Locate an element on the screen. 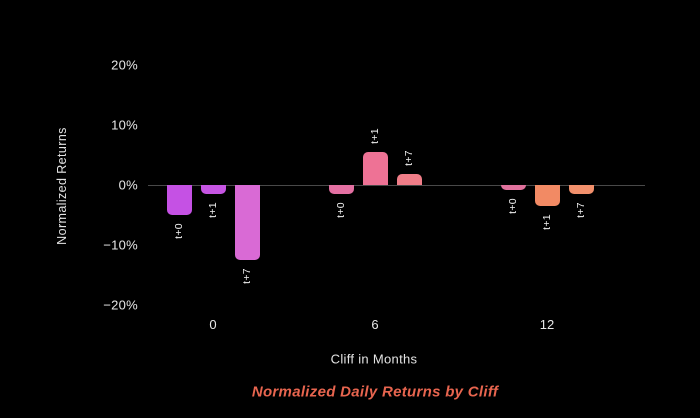 The height and width of the screenshot is (418, 700). y-tick-label: −10% is located at coordinates (120, 245).